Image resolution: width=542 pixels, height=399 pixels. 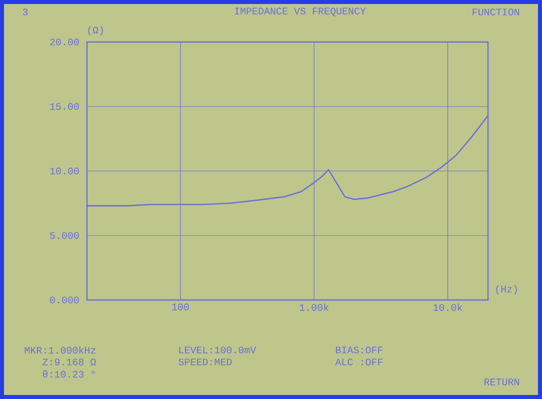 I want to click on text: LEVEL:100.0mV, so click(x=217, y=350).